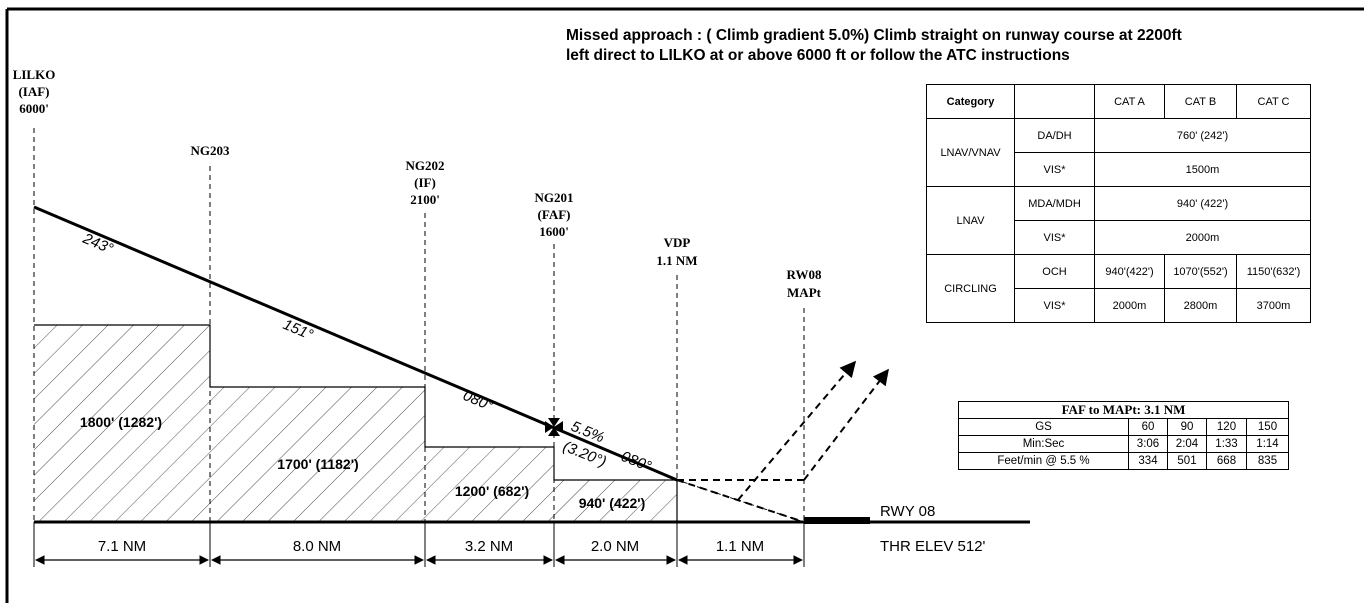  What do you see at coordinates (34, 74) in the screenshot?
I see `fix-lilko-line1: LILKO` at bounding box center [34, 74].